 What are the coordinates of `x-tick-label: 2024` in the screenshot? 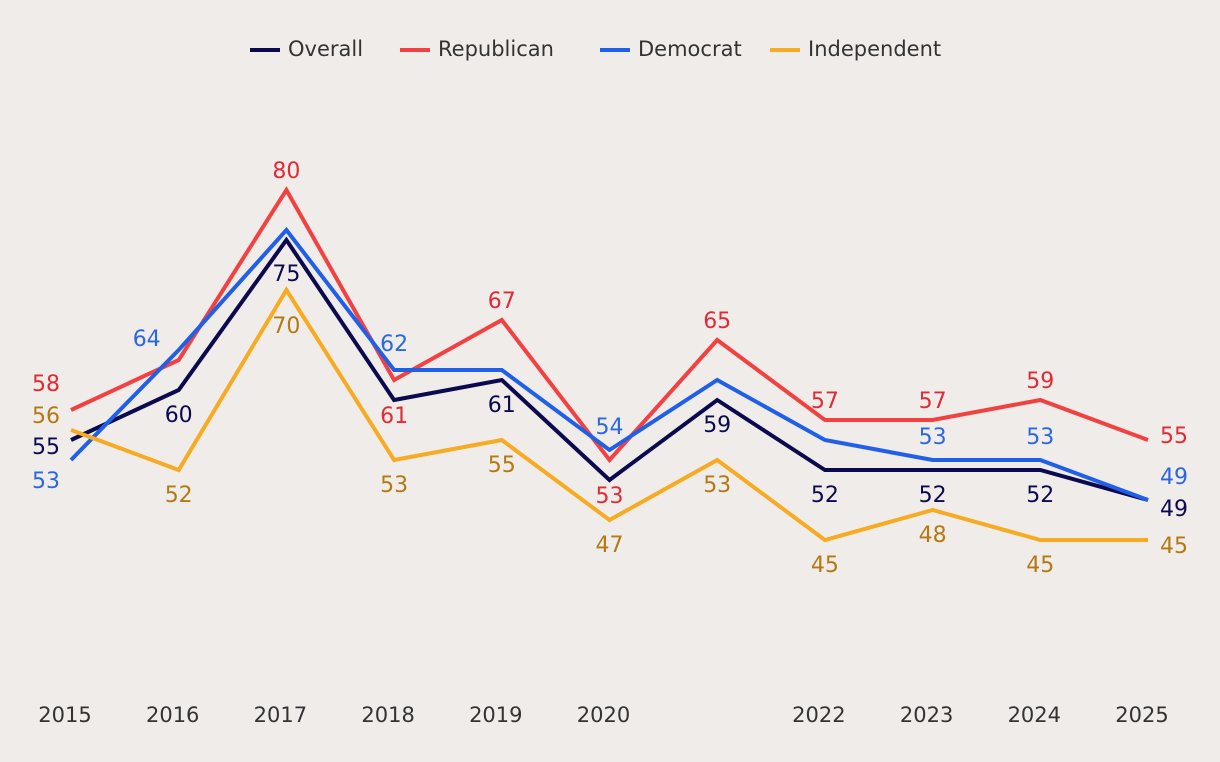 It's located at (1034, 715).